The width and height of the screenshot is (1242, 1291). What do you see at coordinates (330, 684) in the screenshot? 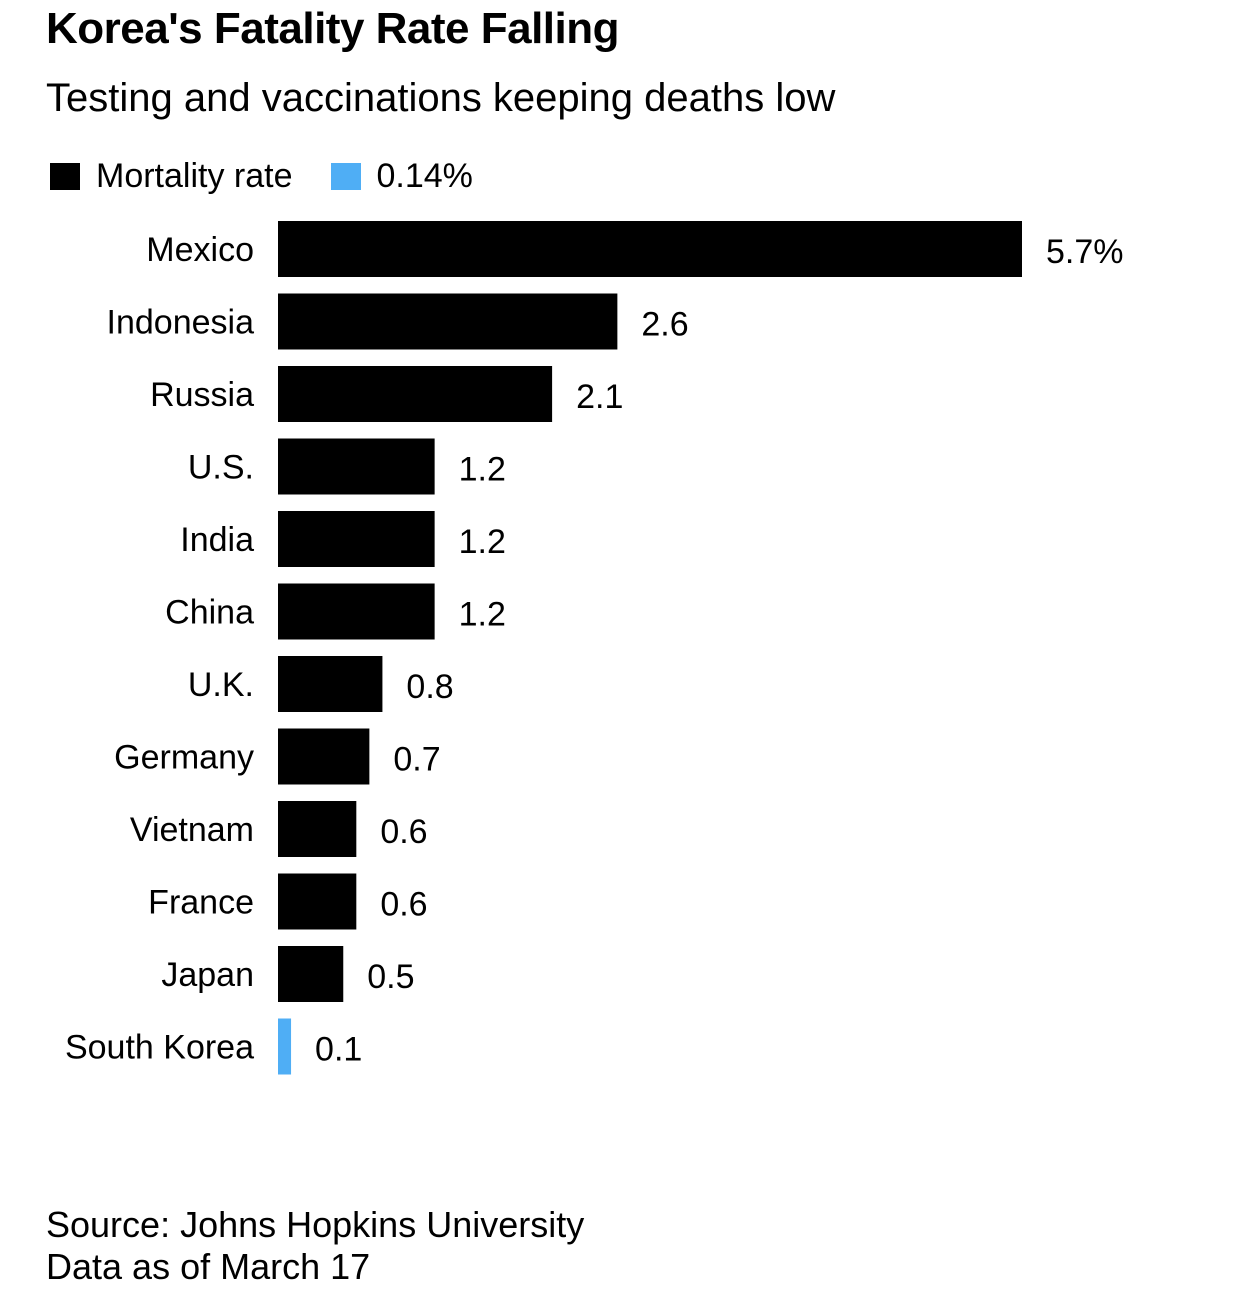
I see `bar-u-k` at bounding box center [330, 684].